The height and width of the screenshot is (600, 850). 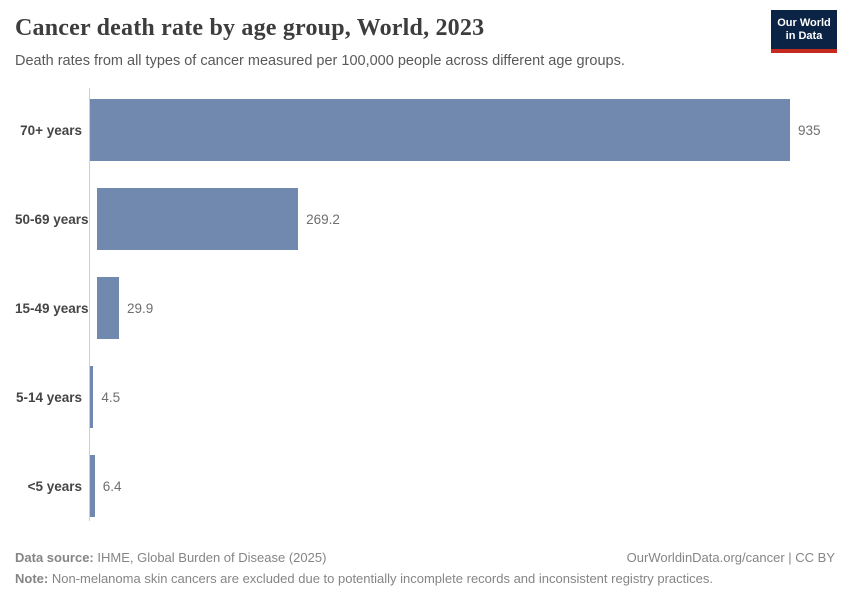 I want to click on bar-track: 935, so click(x=462, y=130).